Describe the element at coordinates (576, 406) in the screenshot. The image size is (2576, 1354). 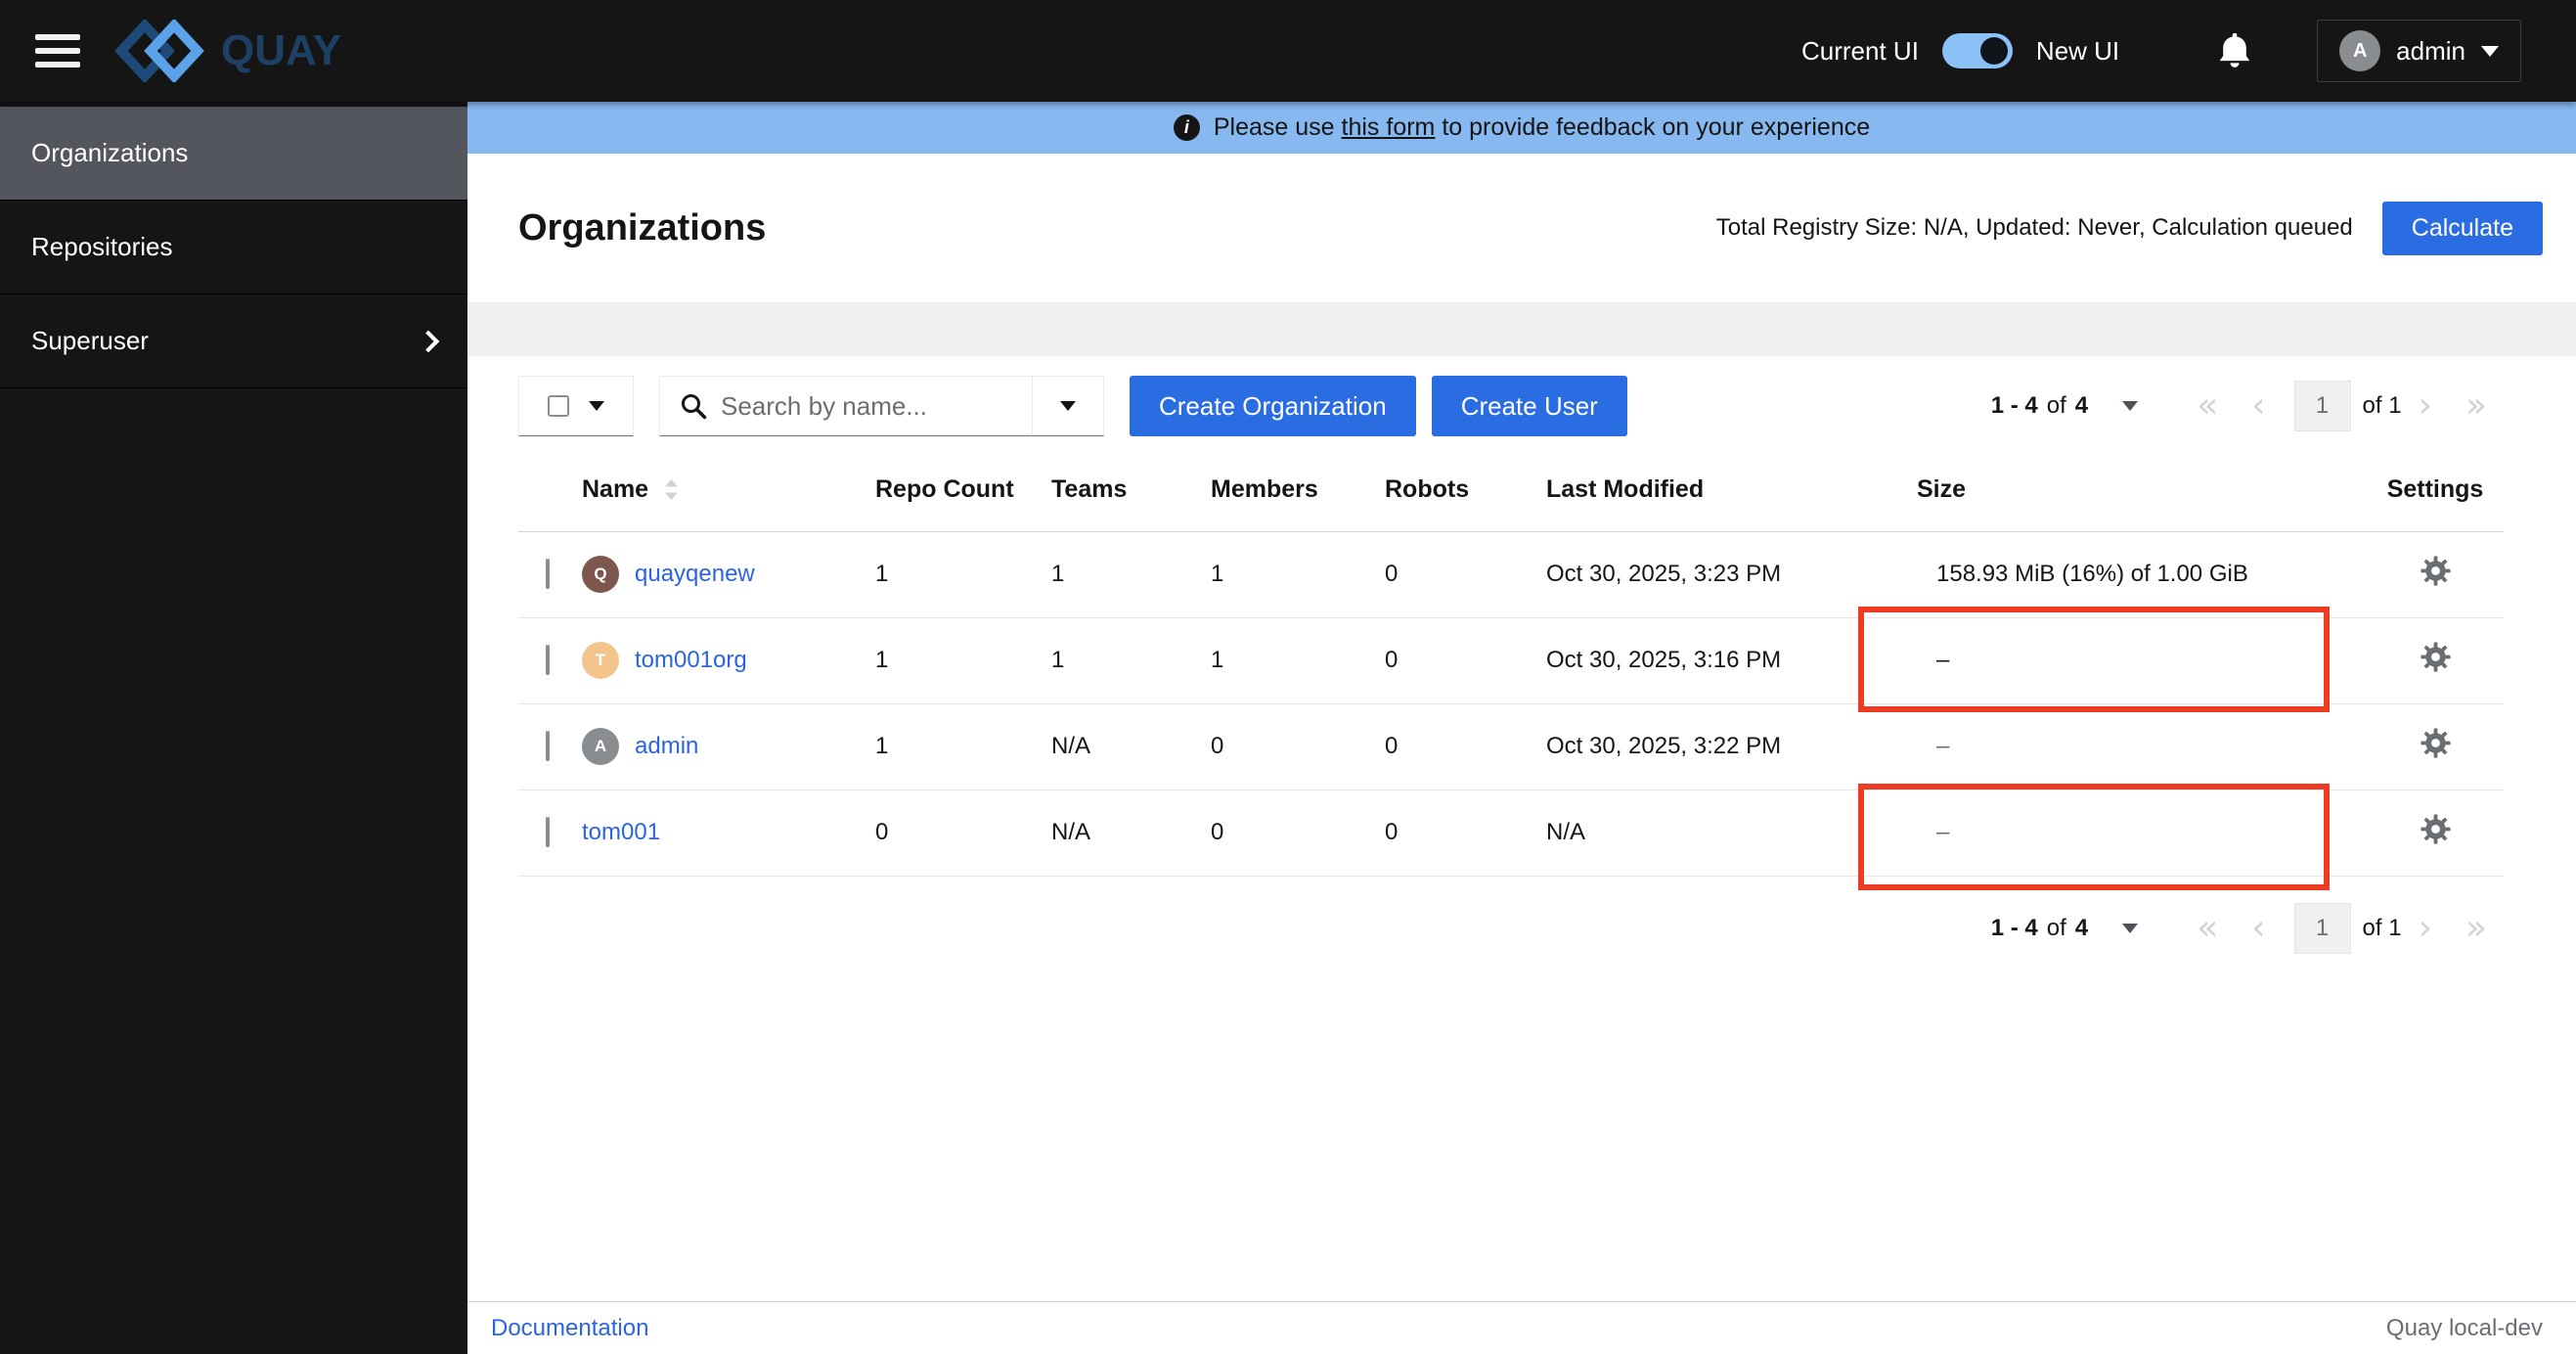
I see `bulk-select-dropdown` at that location.